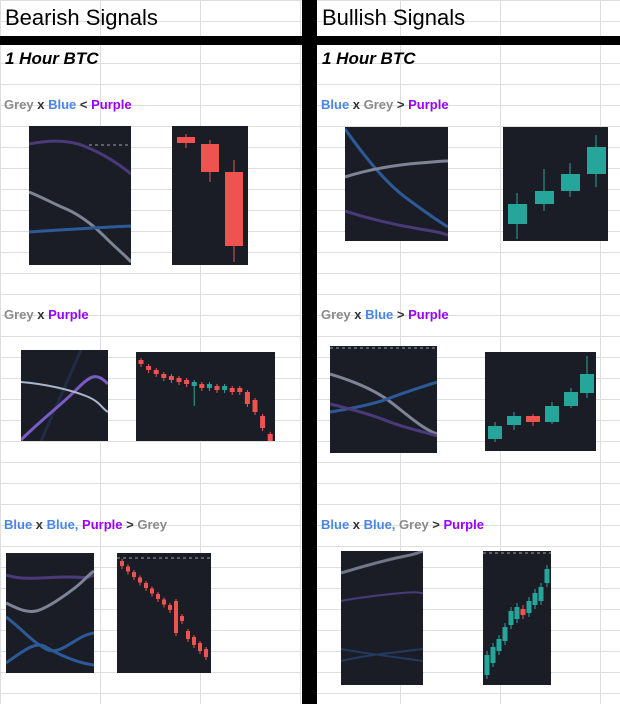 Image resolution: width=620 pixels, height=704 pixels. I want to click on bearish-2-candle-chart, so click(205, 396).